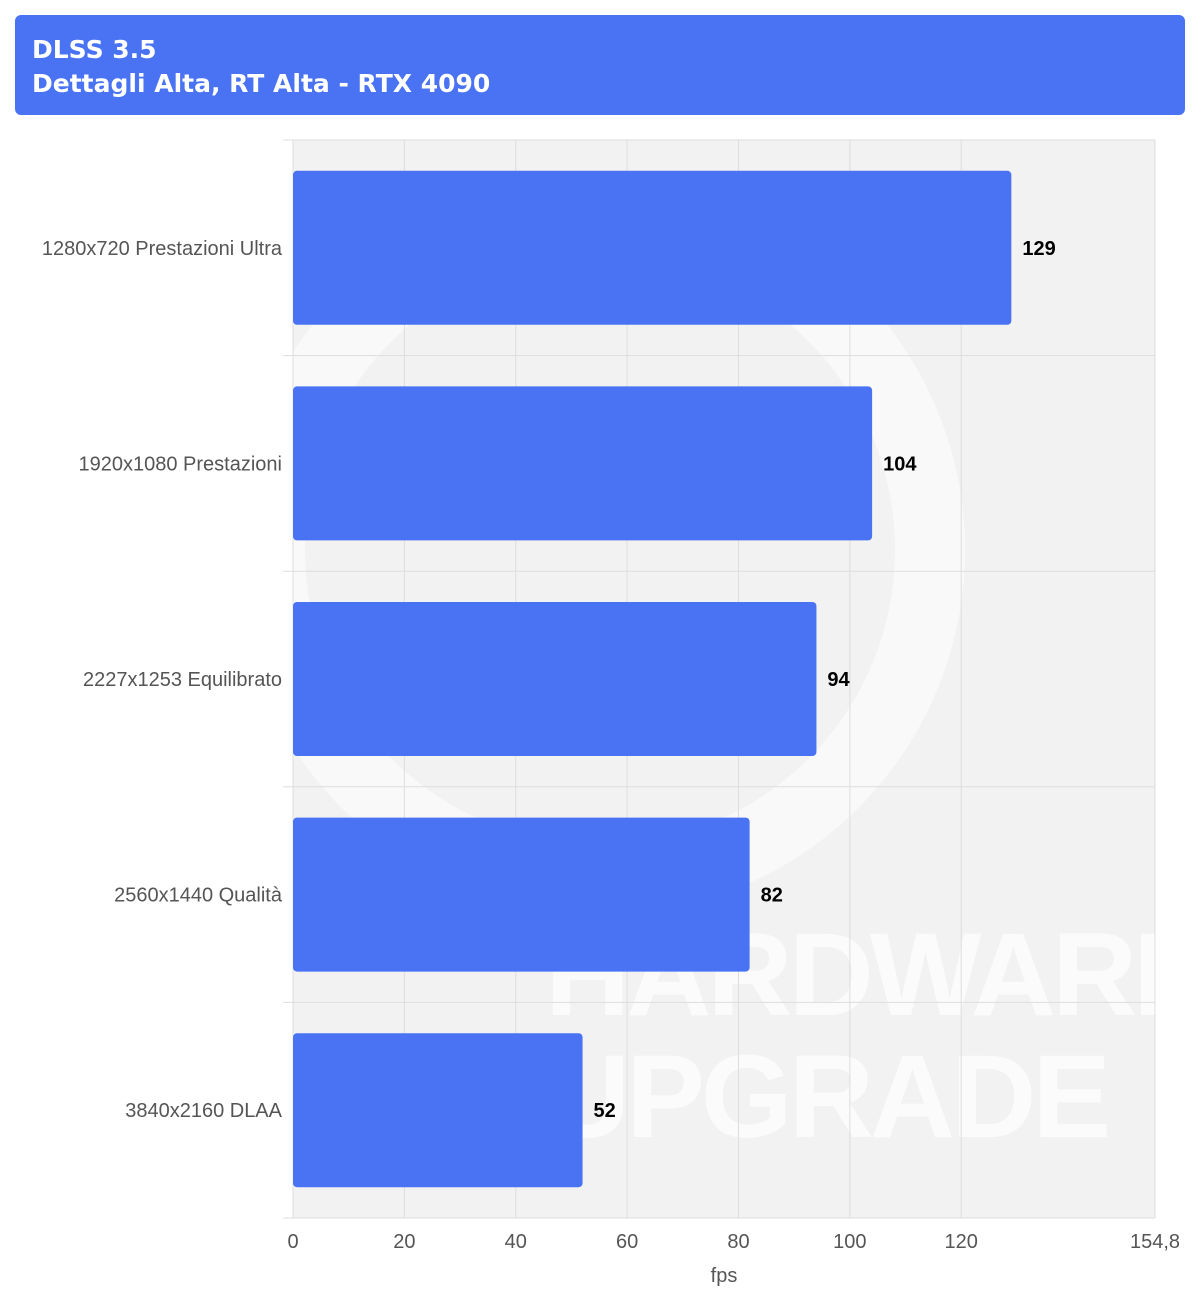  I want to click on data-label: 52, so click(605, 1111).